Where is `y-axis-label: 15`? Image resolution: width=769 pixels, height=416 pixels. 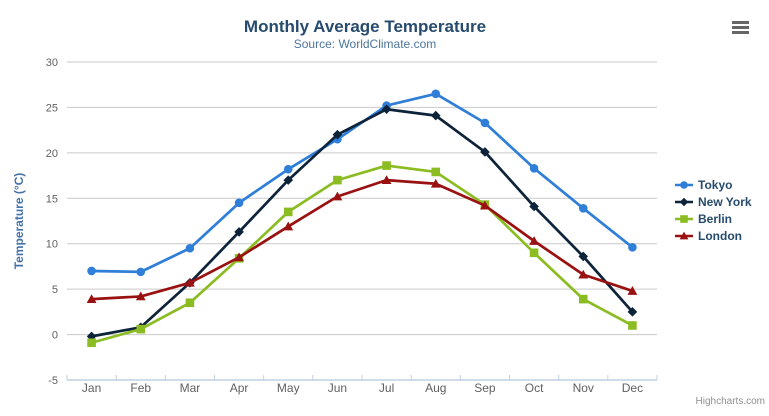 y-axis-label: 15 is located at coordinates (52, 199).